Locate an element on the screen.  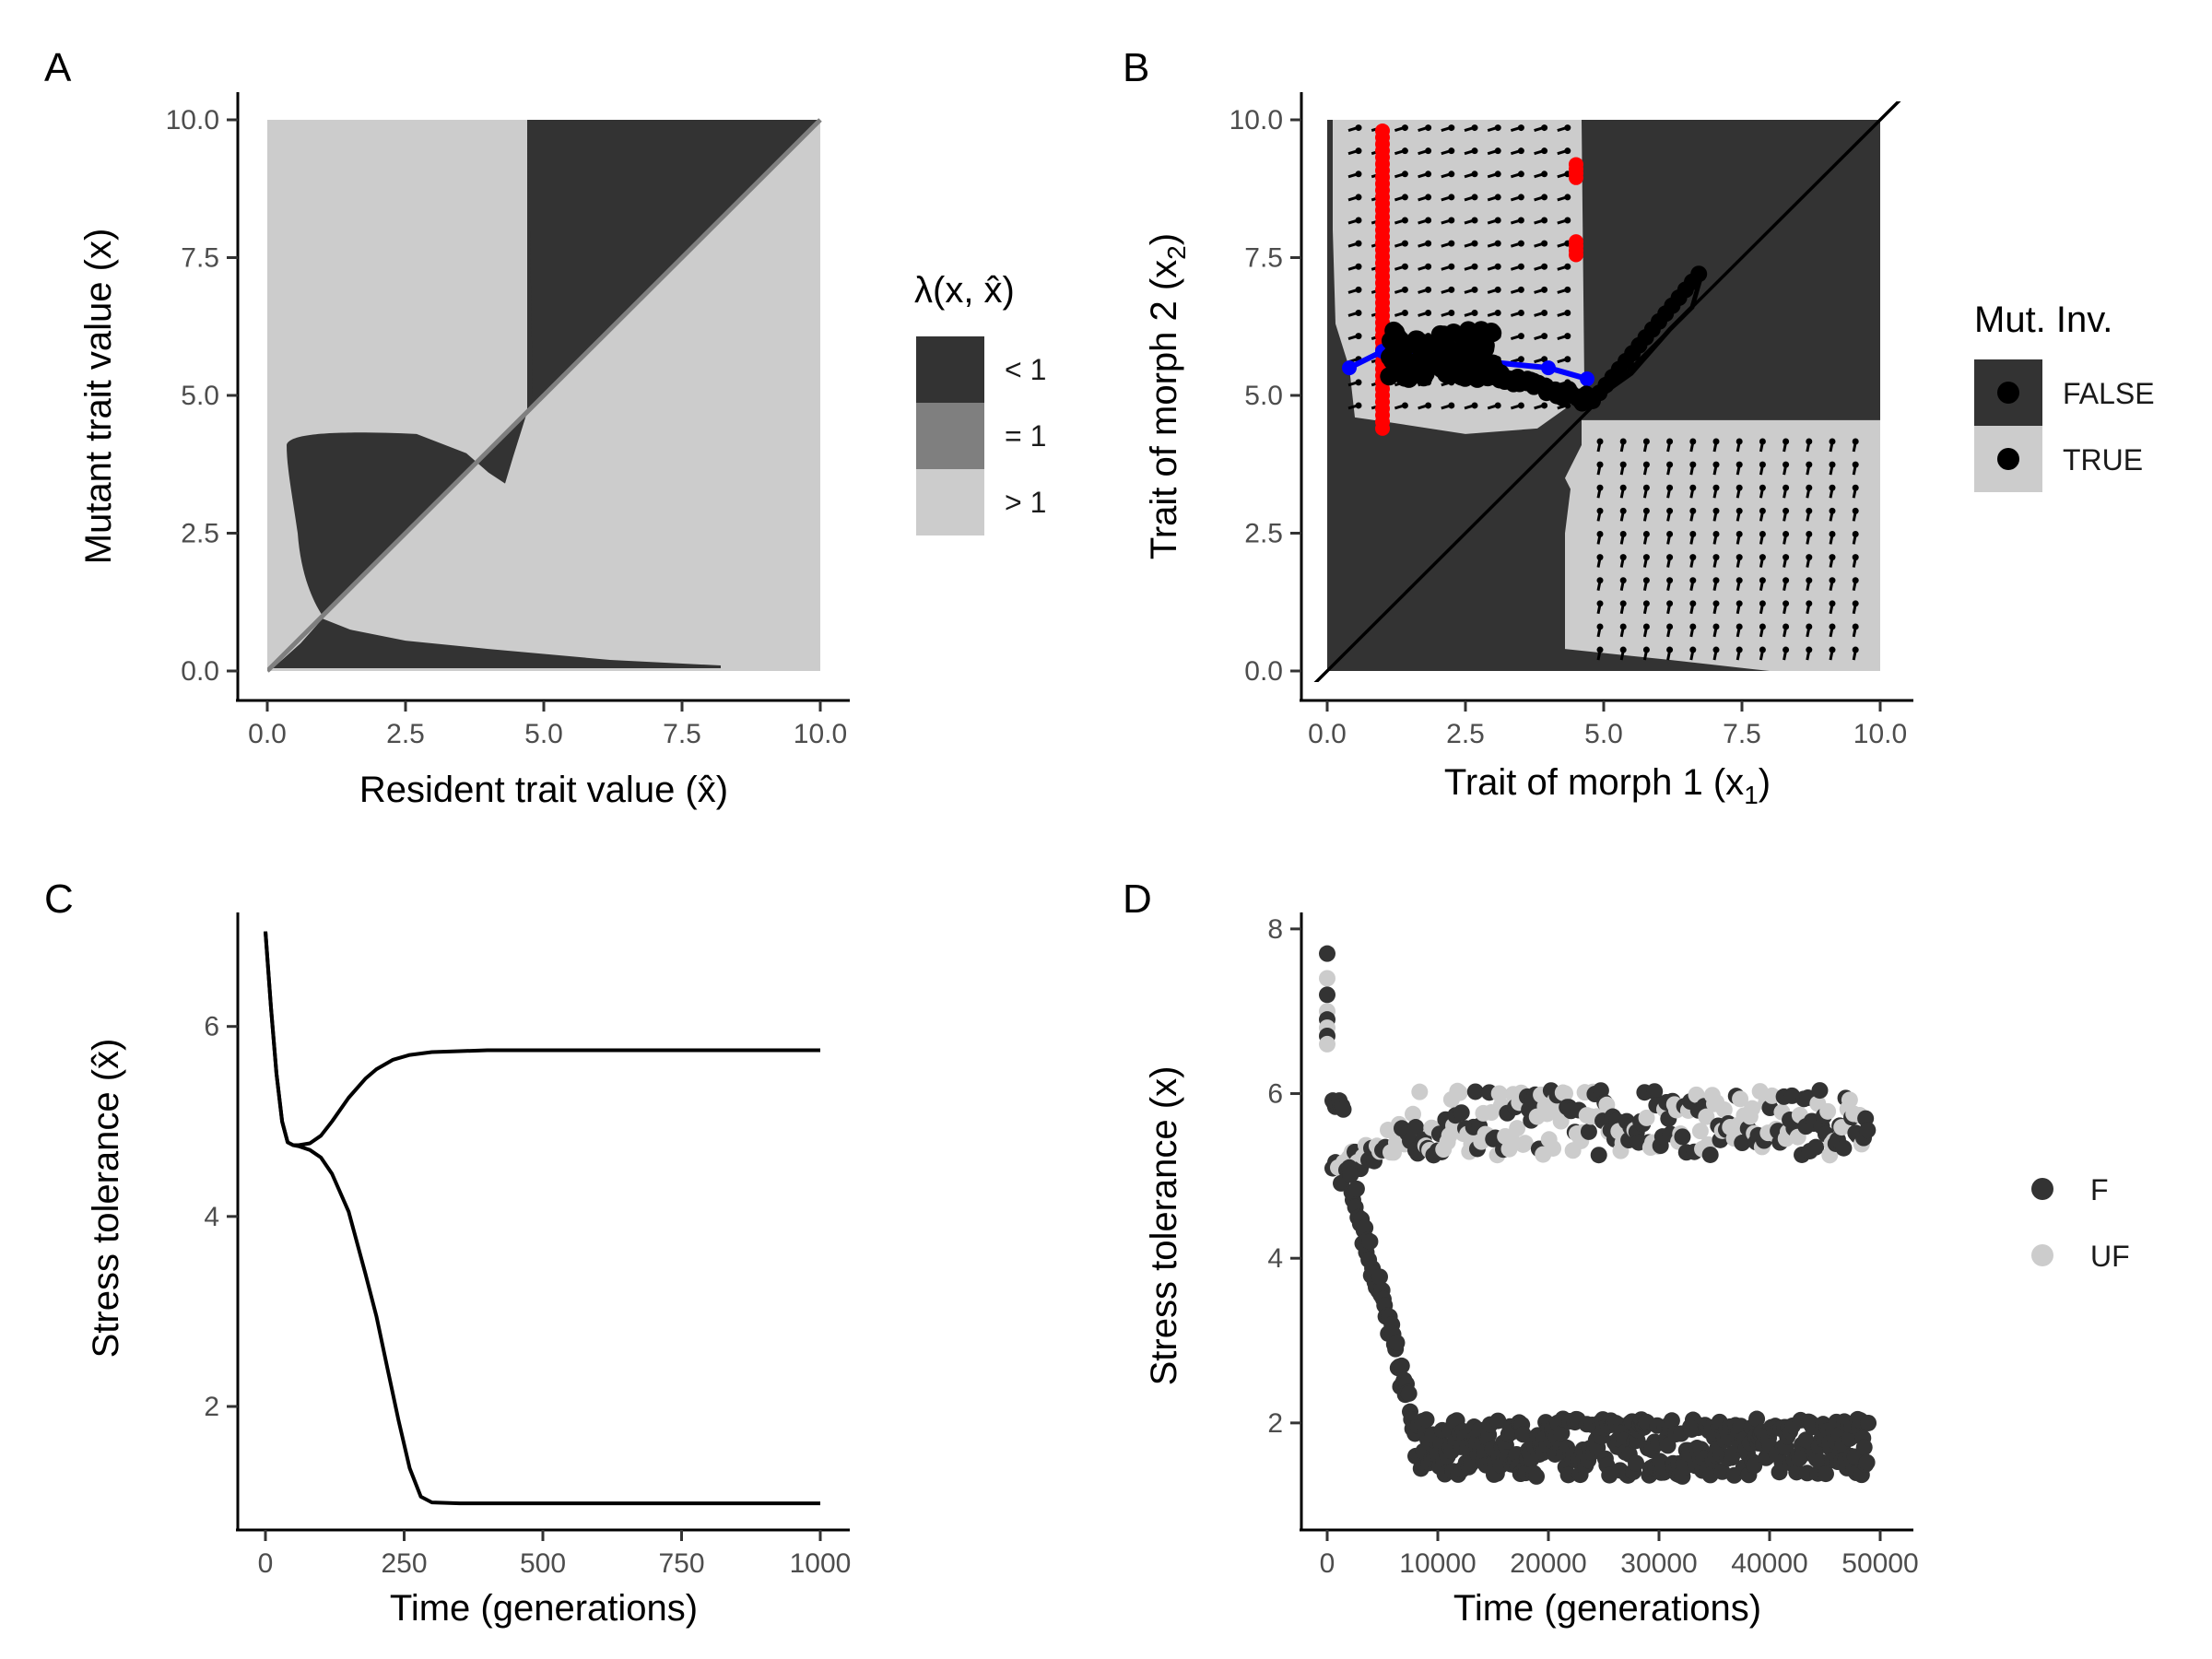
y-tick-label: 6 is located at coordinates (211, 1027).